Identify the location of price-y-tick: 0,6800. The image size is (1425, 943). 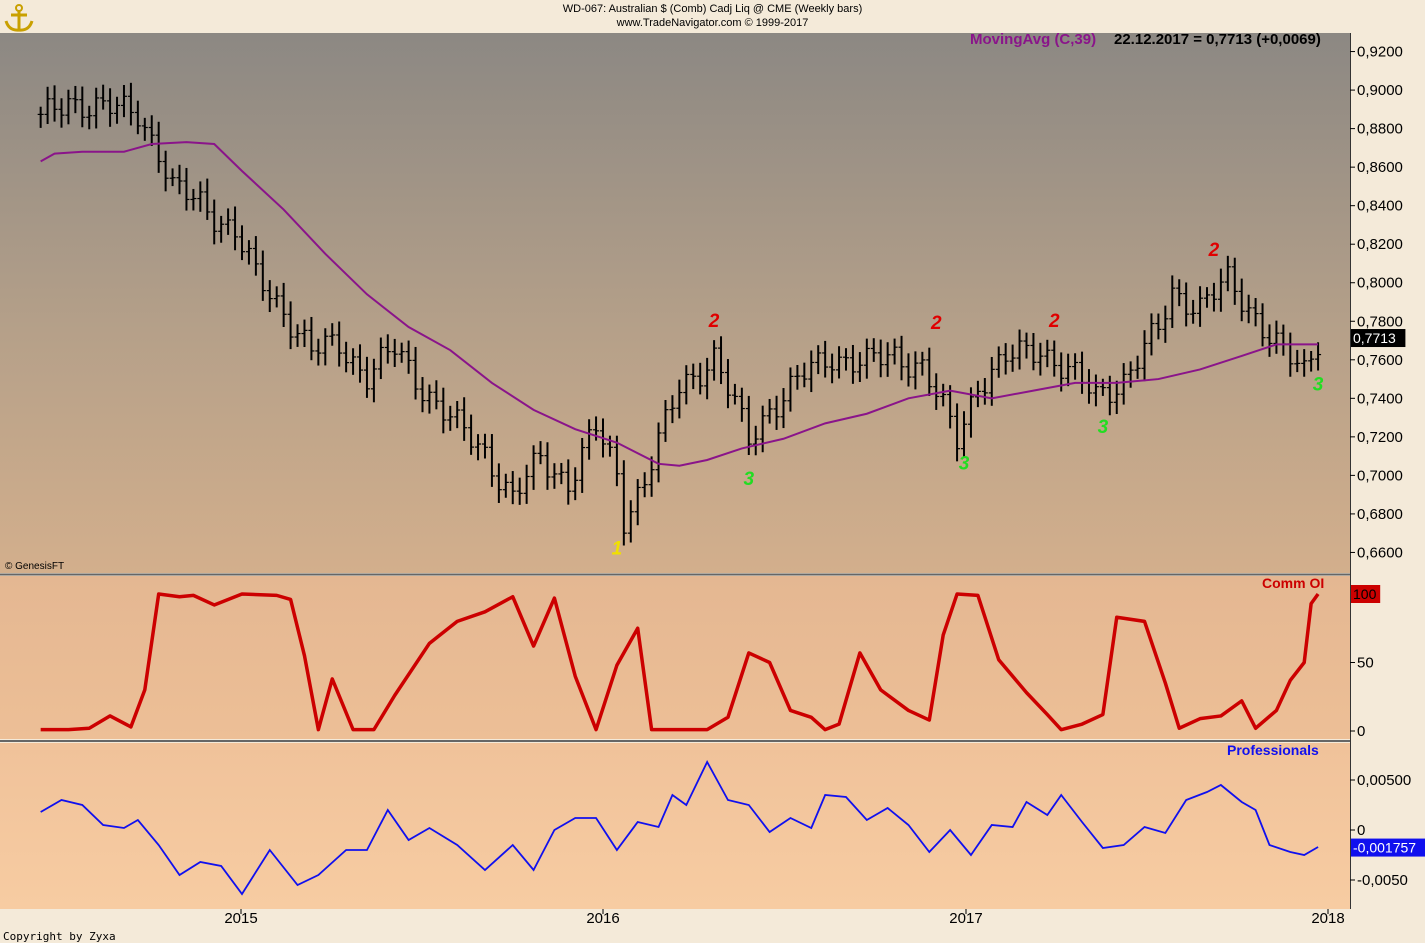
(1380, 514).